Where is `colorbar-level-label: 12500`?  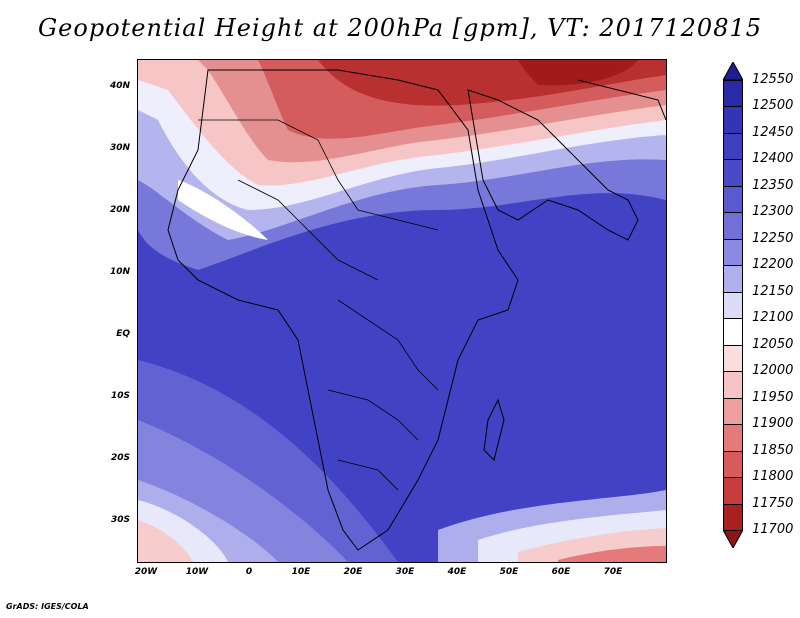 colorbar-level-label: 12500 is located at coordinates (773, 106).